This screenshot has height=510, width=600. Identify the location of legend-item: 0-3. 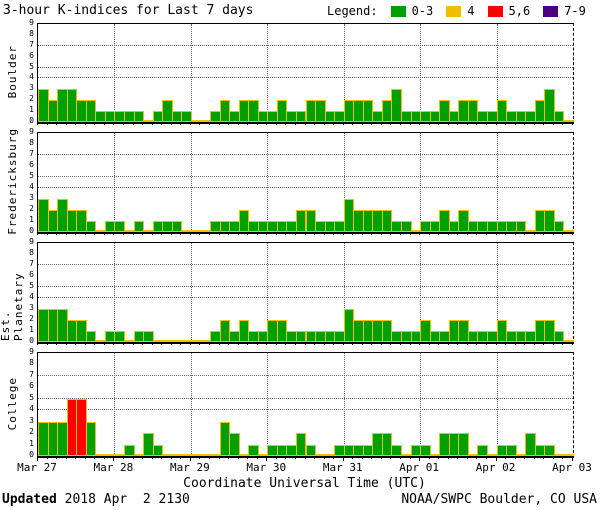
(411, 11).